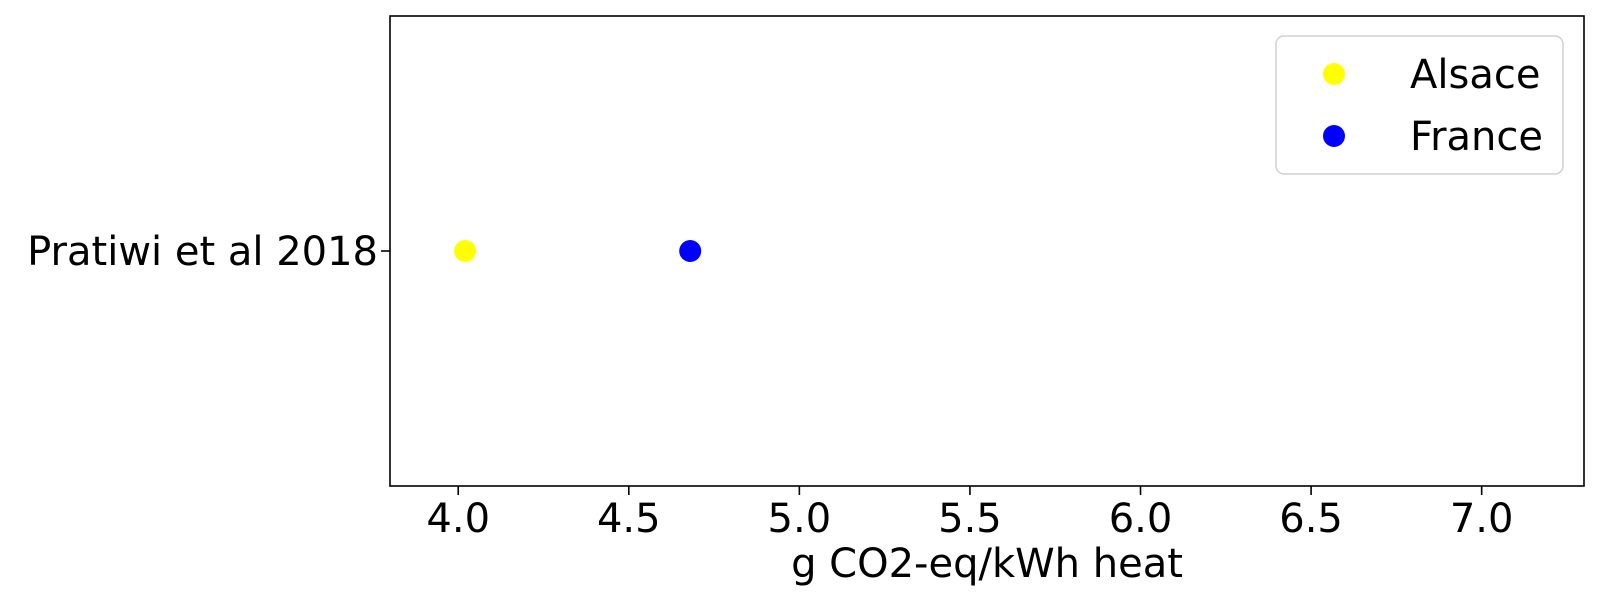 This screenshot has height=600, width=1600. Describe the element at coordinates (1311, 519) in the screenshot. I see `x-tick-label: 6.5` at that location.